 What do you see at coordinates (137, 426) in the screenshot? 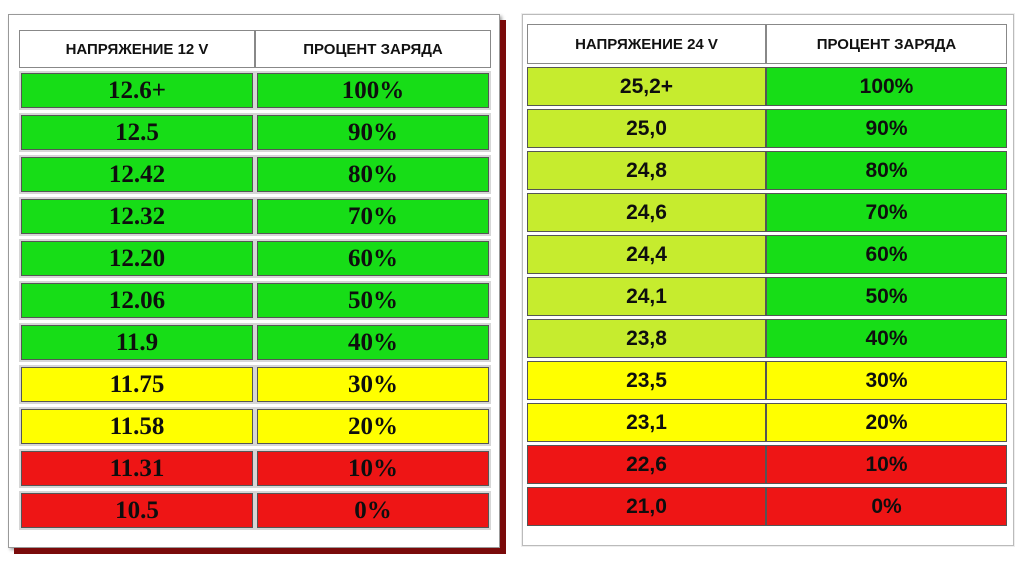
I see `voltage-cell: 11.58` at bounding box center [137, 426].